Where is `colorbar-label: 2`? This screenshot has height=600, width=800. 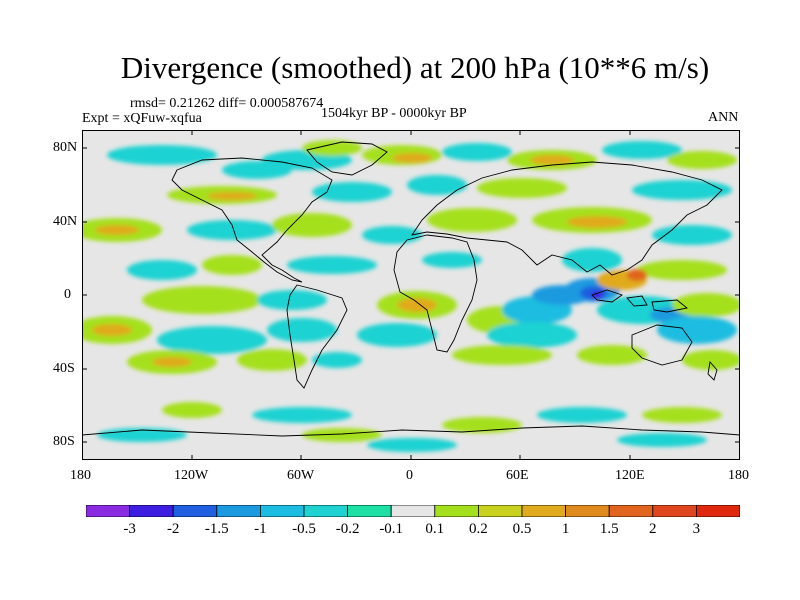 colorbar-label: 2 is located at coordinates (653, 529).